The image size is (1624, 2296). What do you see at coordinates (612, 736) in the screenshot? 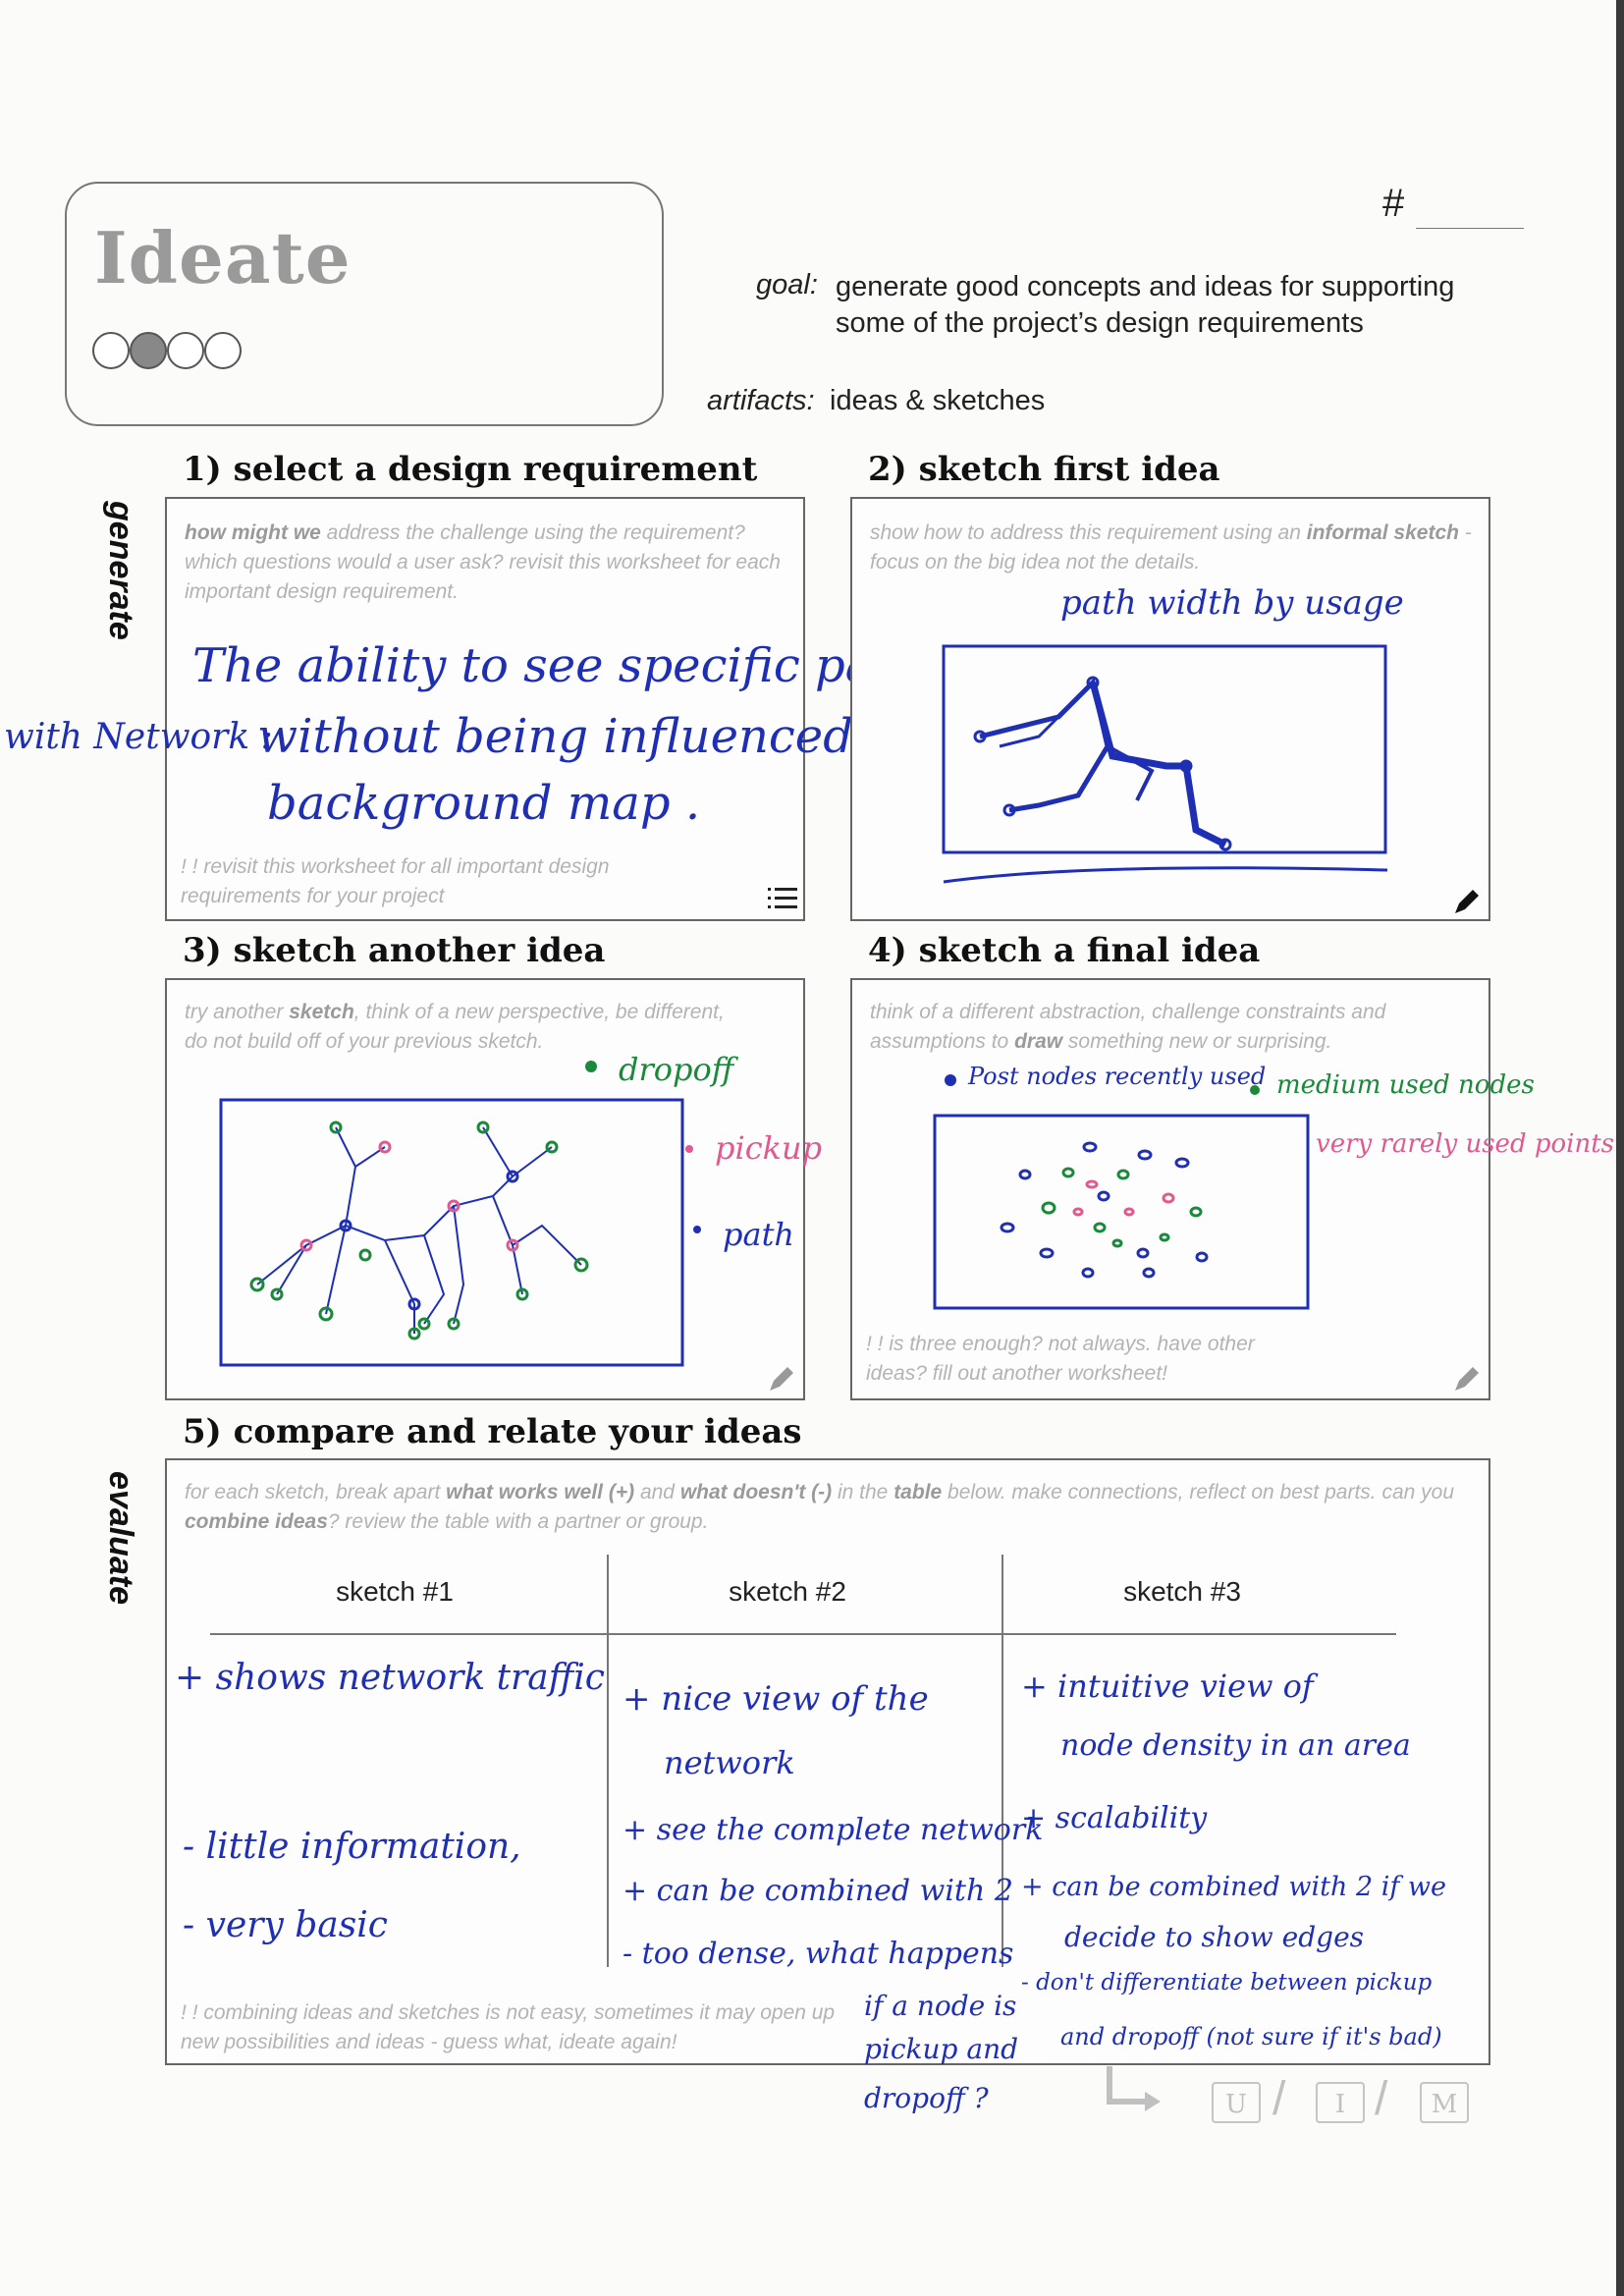
I see `s1-handwriting-line-2: without being influenced by a` at bounding box center [612, 736].